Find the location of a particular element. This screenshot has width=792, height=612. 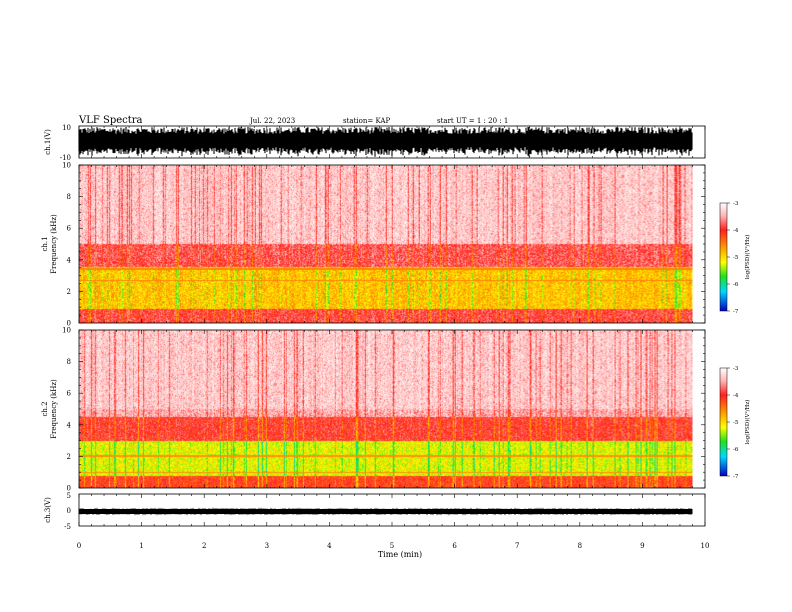

x-tick-label: 0 is located at coordinates (79, 546).